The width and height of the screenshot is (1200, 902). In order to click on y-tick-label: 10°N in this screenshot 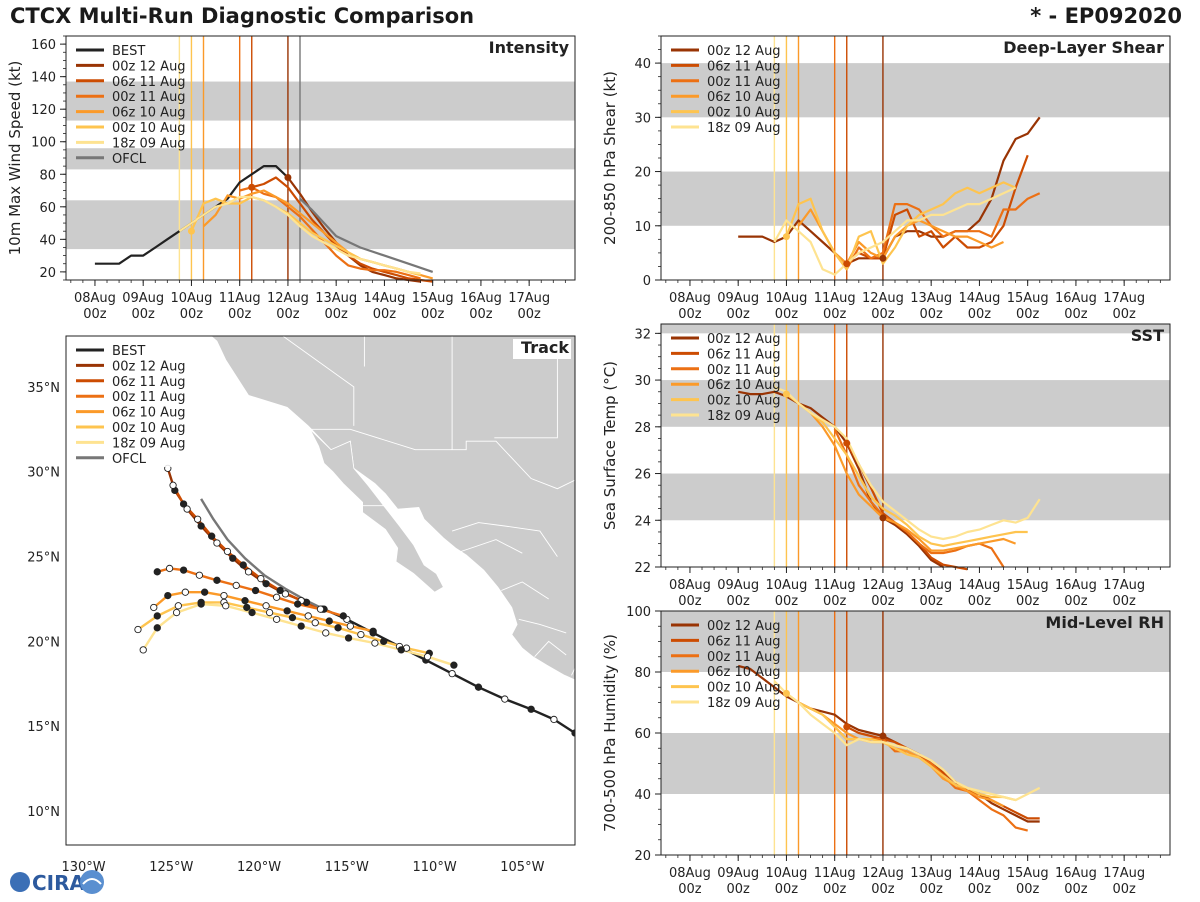, I will do `click(43, 812)`.